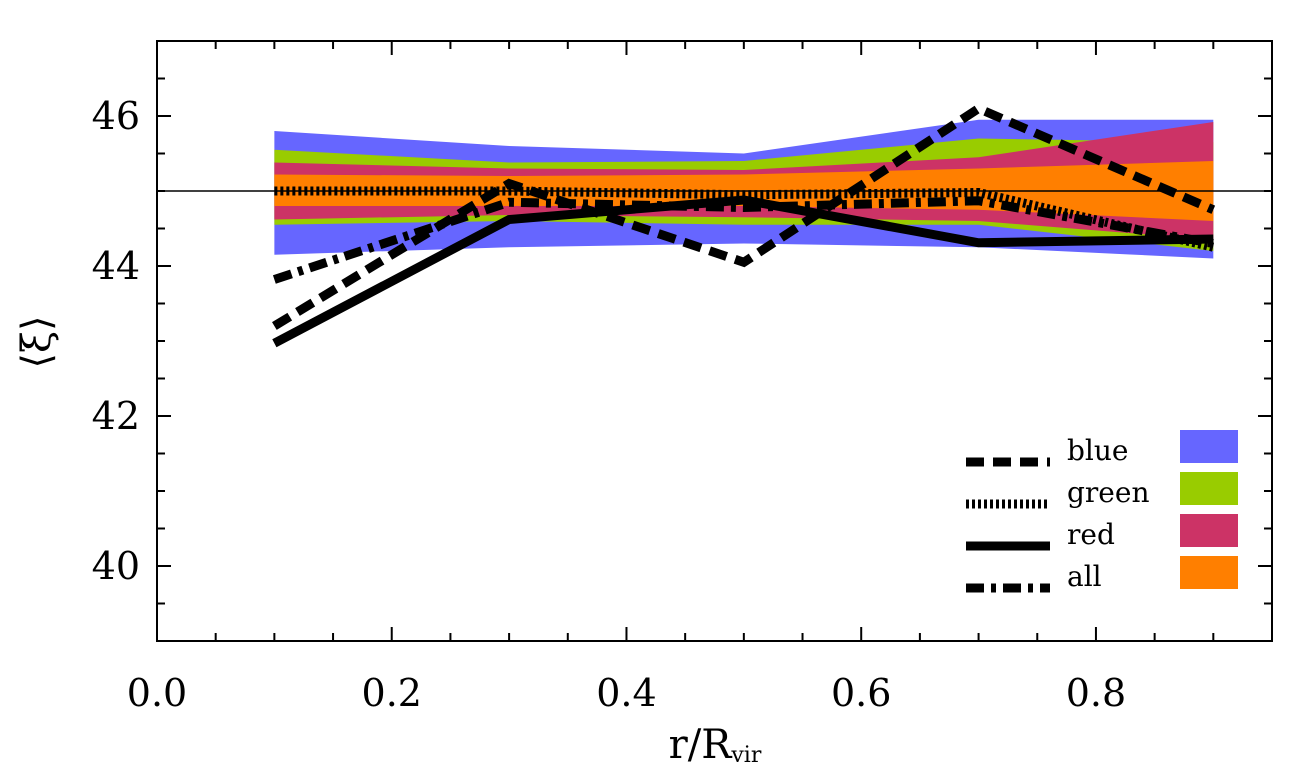  Describe the element at coordinates (116, 266) in the screenshot. I see `y-tick-label: 44` at that location.